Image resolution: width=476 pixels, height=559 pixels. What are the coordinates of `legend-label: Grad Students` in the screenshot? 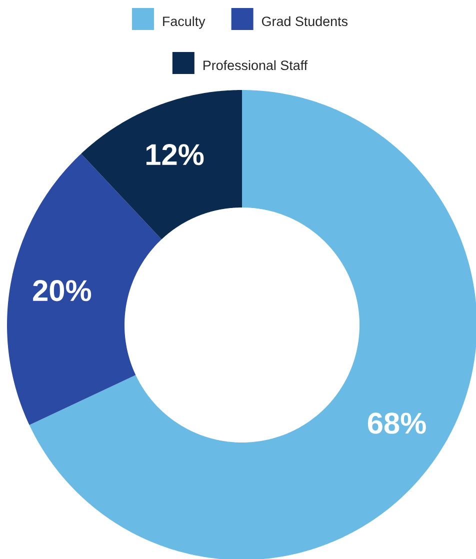 It's located at (305, 21).